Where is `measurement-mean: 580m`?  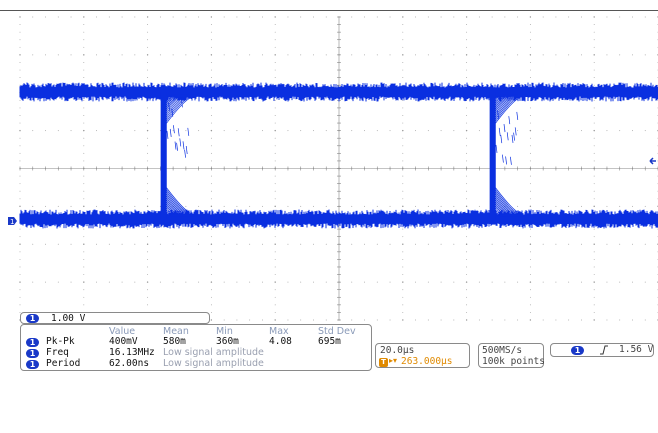
measurement-mean: 580m is located at coordinates (174, 341).